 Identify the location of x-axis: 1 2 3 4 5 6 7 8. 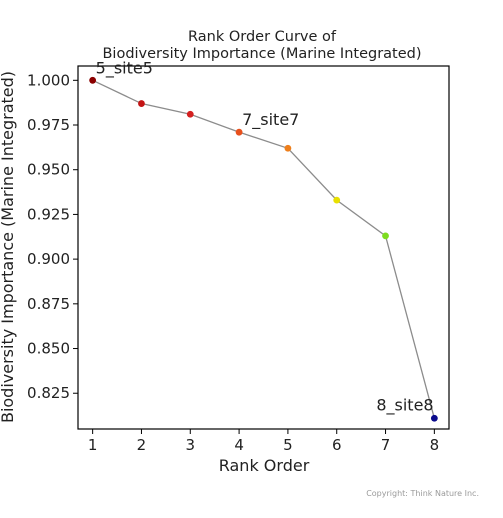
(263, 441).